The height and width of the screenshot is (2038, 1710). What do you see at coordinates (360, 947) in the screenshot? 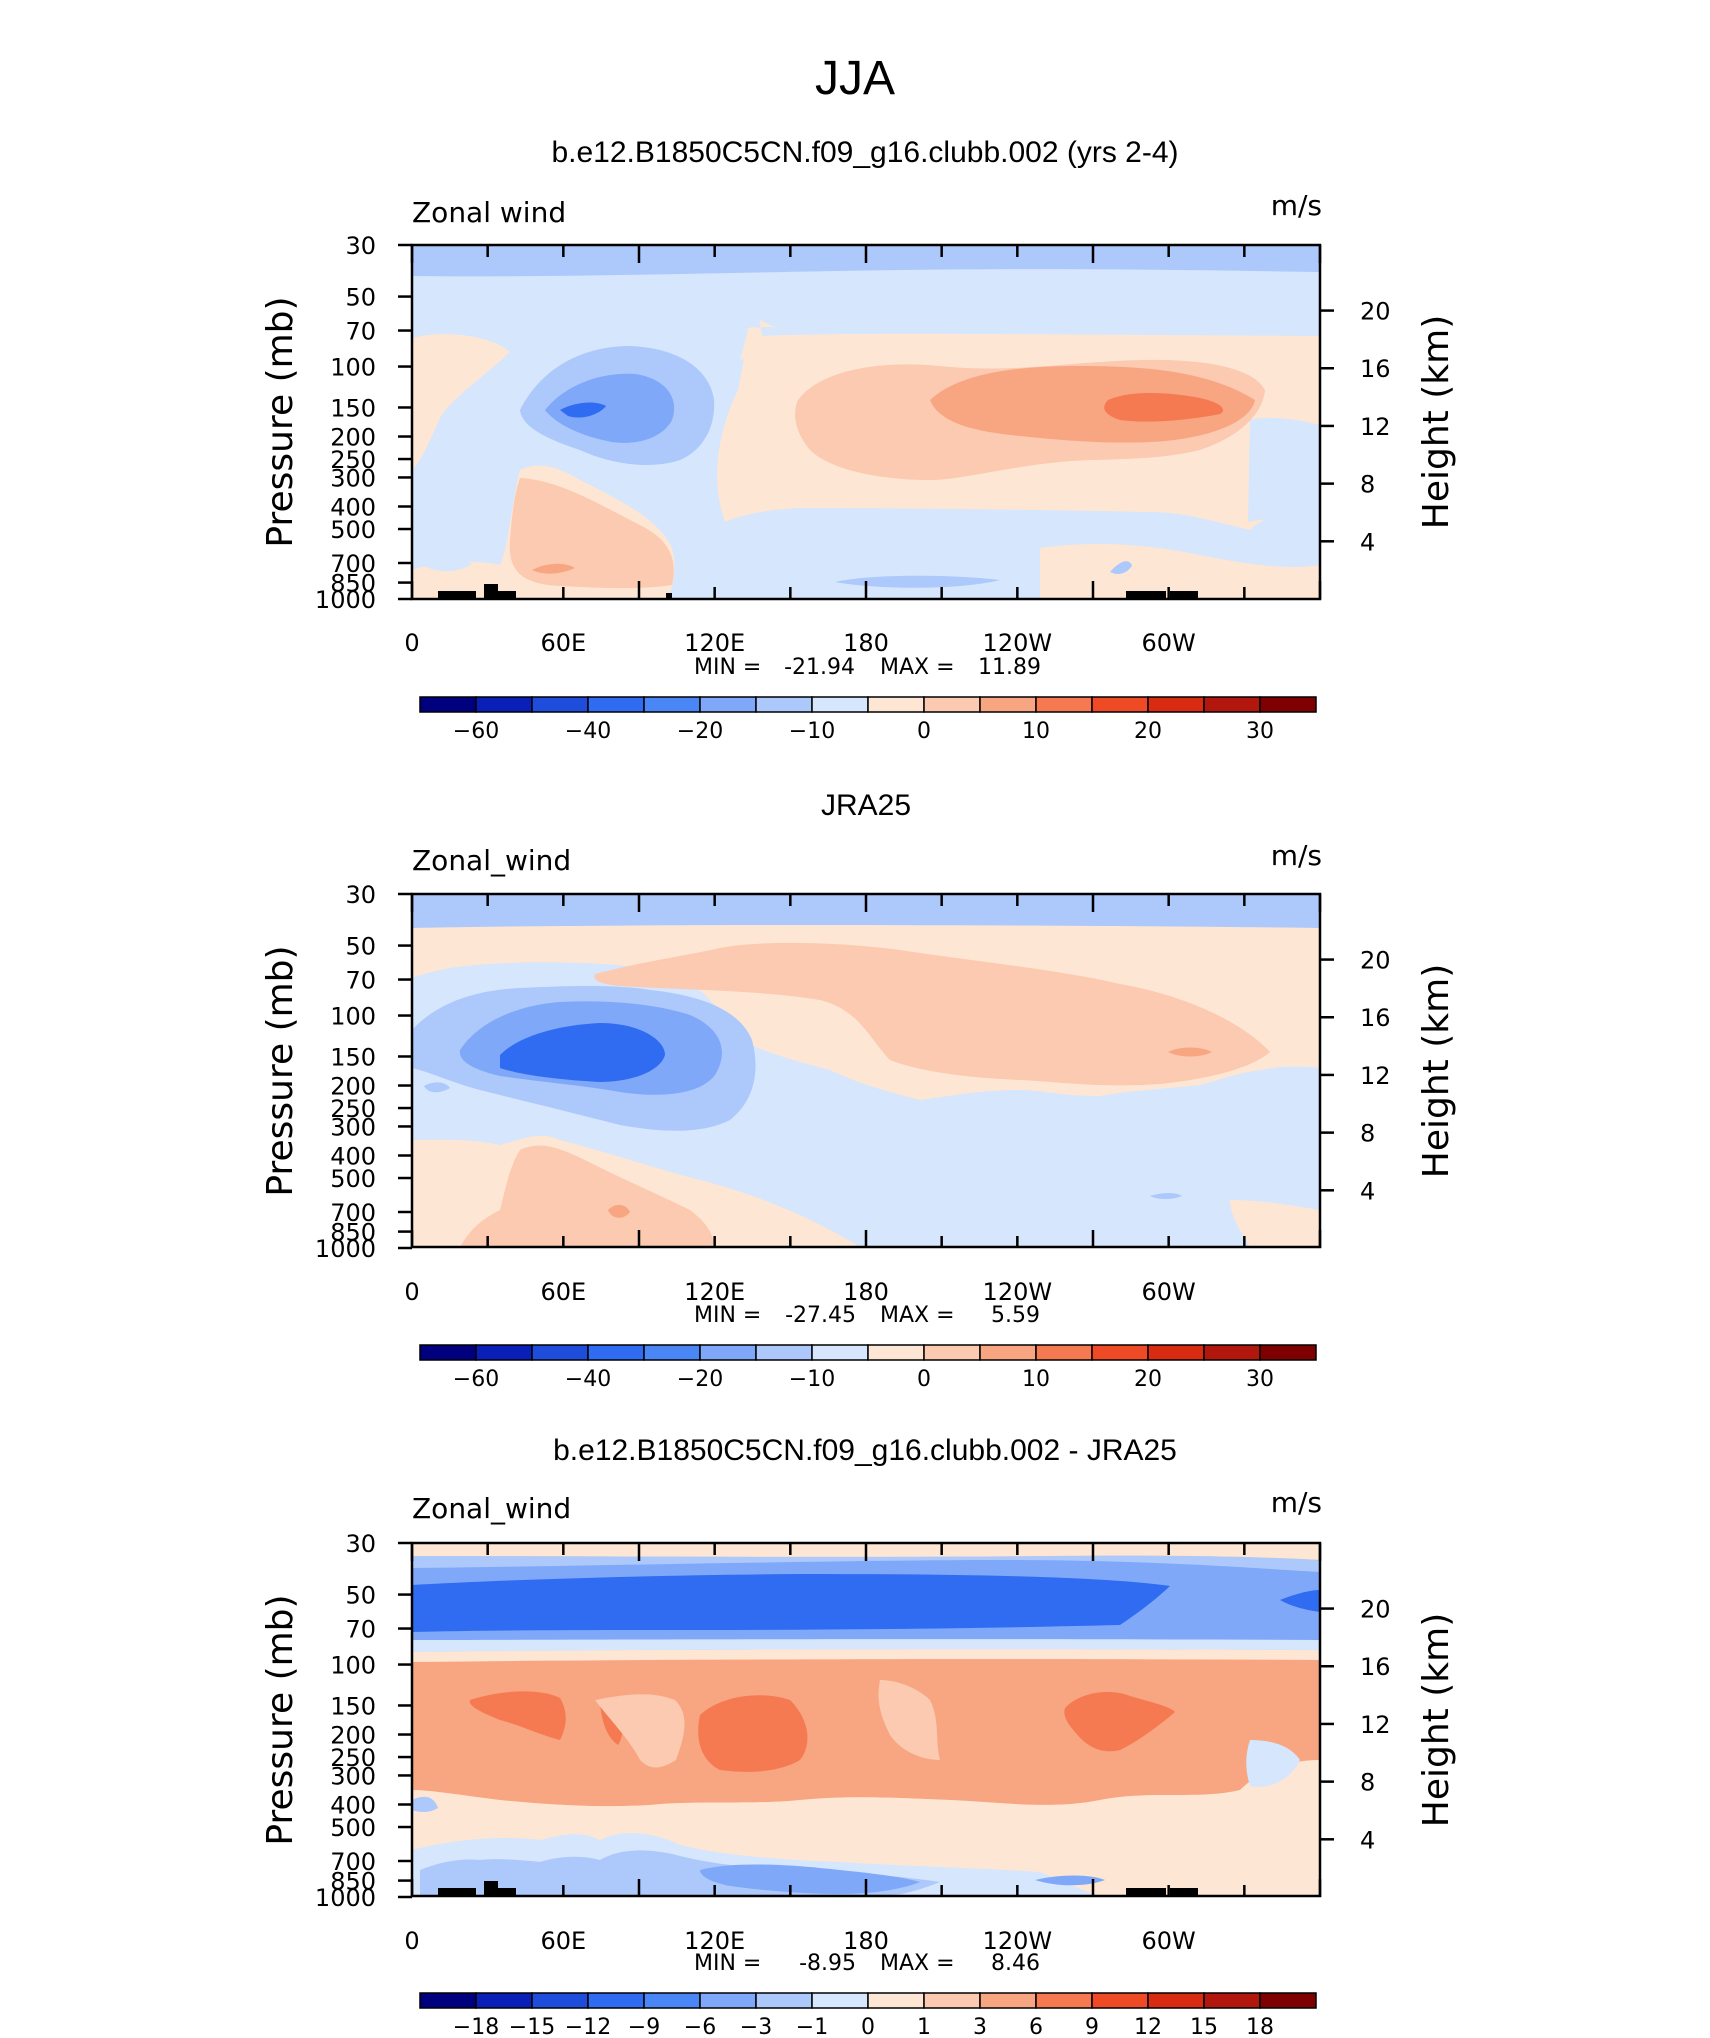
I see `y-tick-label: 50` at bounding box center [360, 947].